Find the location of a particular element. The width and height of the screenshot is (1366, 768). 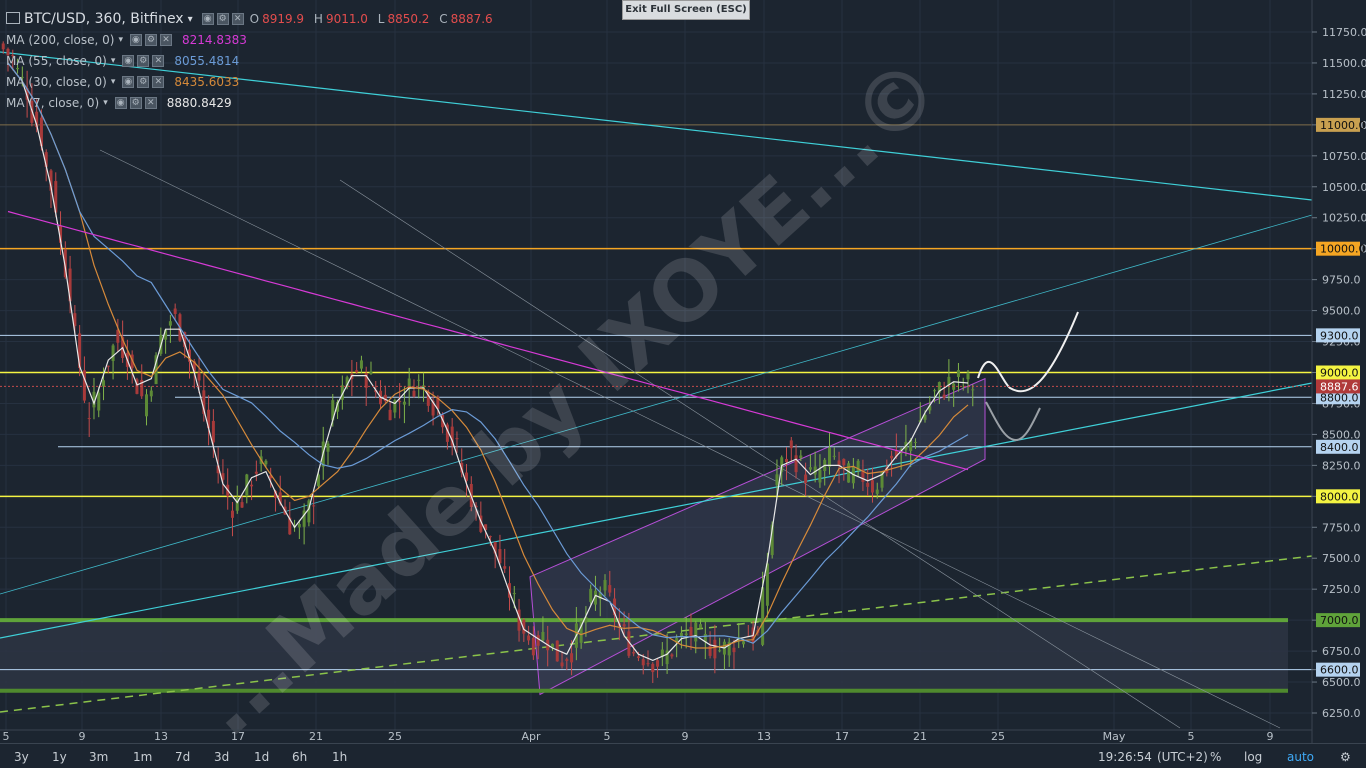

range-1h: 1h is located at coordinates (340, 757).